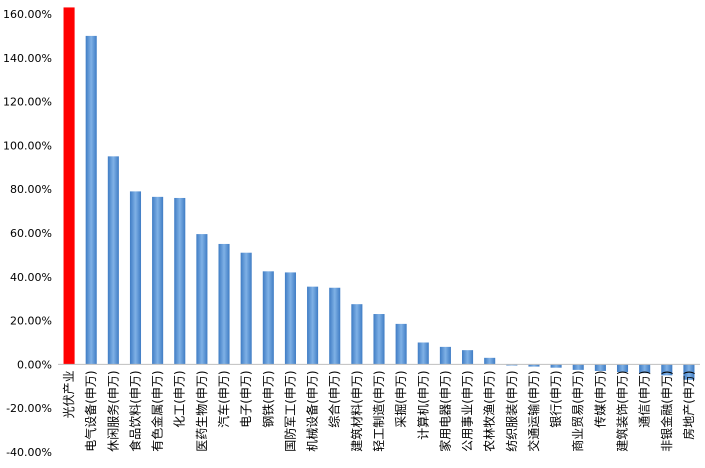 The height and width of the screenshot is (468, 705). What do you see at coordinates (622, 410) in the screenshot?
I see `category-label: 建筑装饰(申万)` at bounding box center [622, 410].